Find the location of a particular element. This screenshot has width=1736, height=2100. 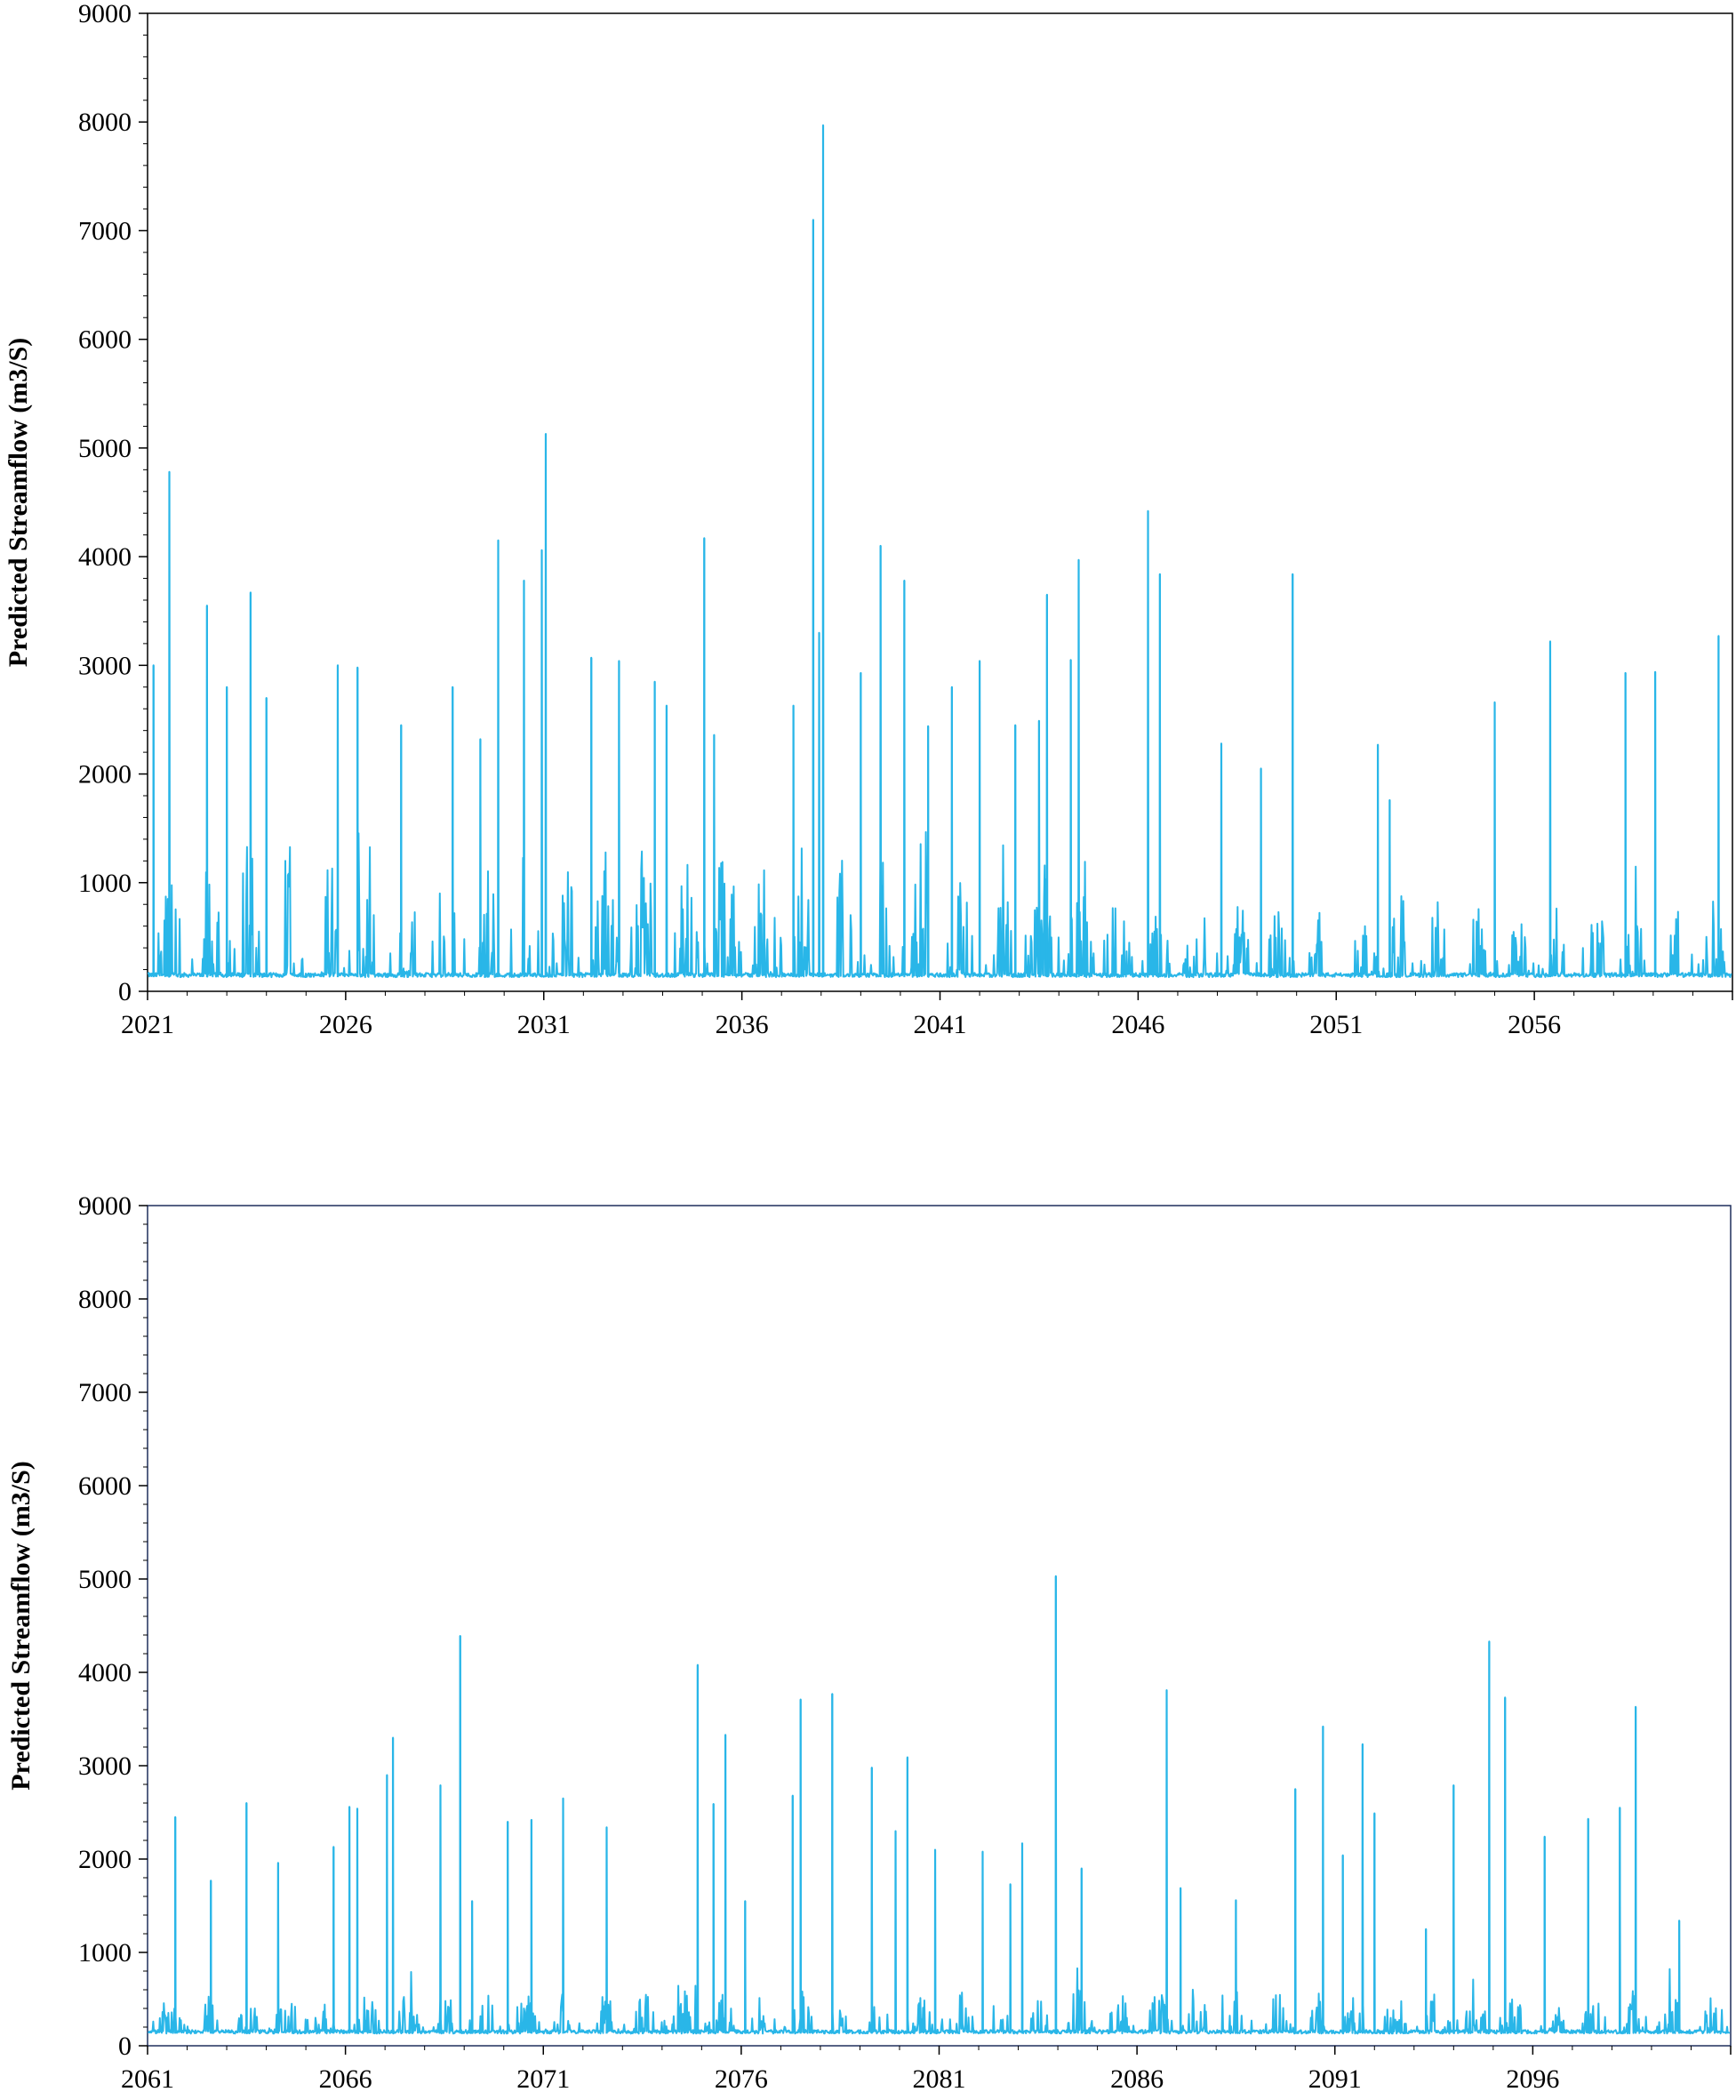

x-tick-label: 2081 is located at coordinates (939, 2079).